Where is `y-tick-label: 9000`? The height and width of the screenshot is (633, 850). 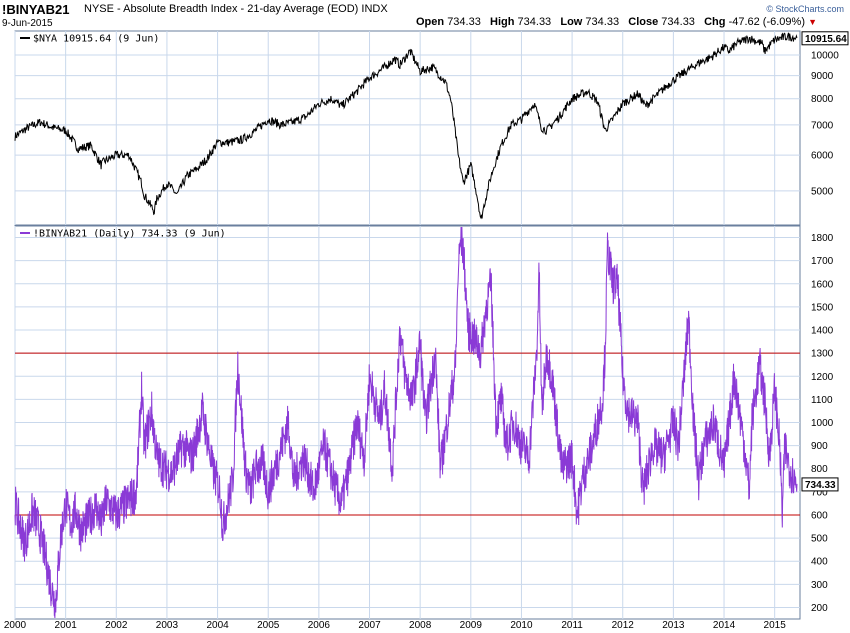
y-tick-label: 9000 is located at coordinates (822, 76).